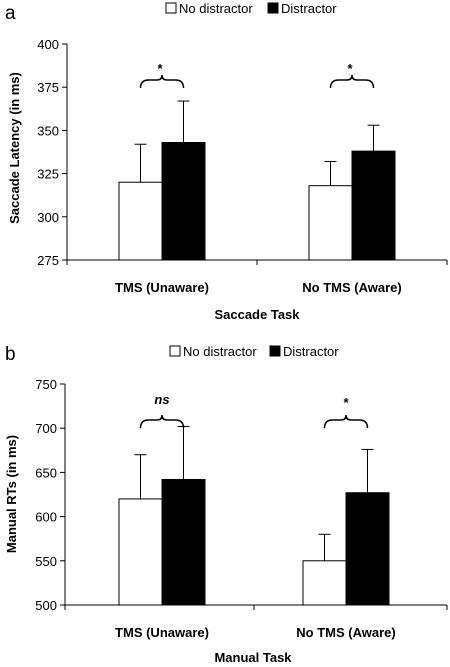  What do you see at coordinates (183, 542) in the screenshot?
I see `bar-b-tms-unaware-distractor` at bounding box center [183, 542].